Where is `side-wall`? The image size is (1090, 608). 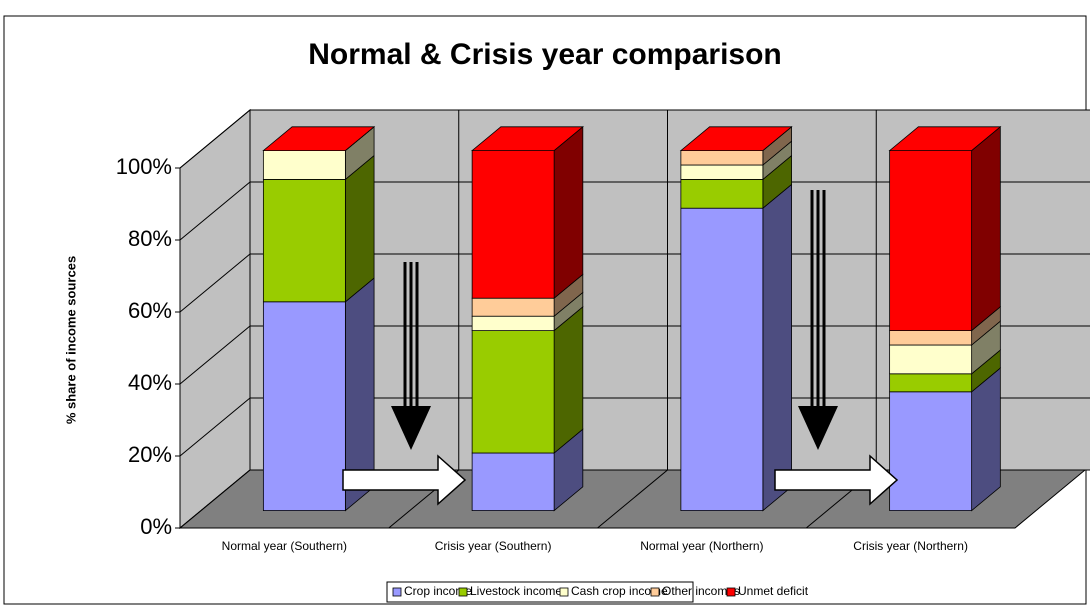
side-wall is located at coordinates (215, 319).